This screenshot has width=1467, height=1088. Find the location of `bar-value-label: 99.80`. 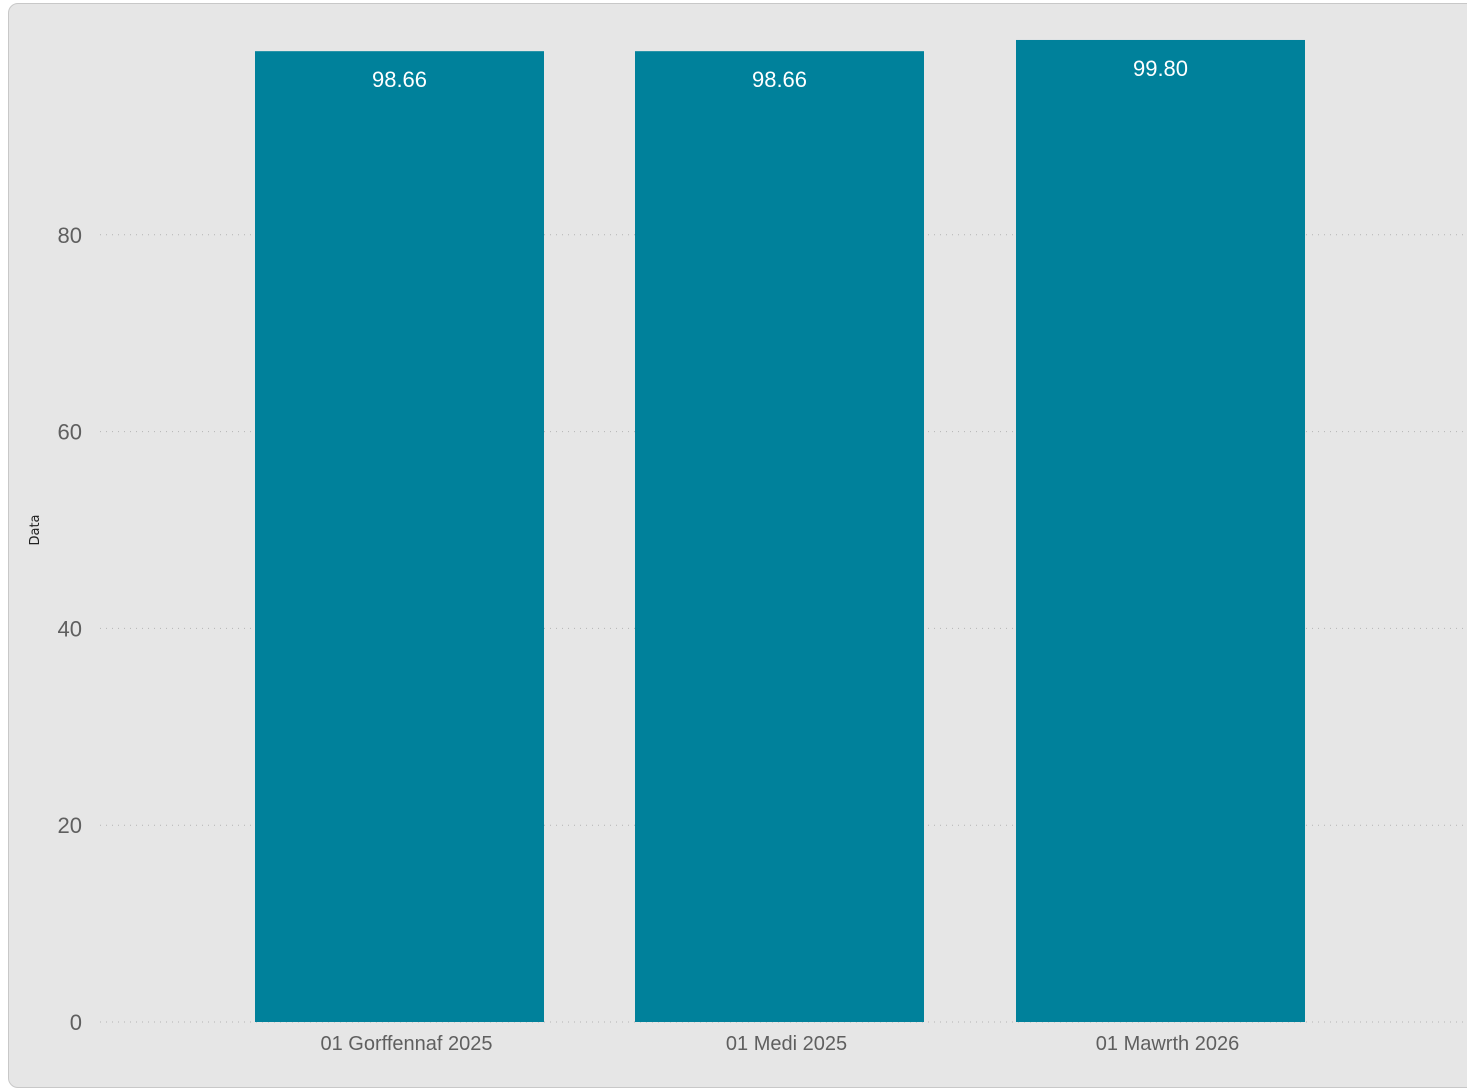

bar-value-label: 99.80 is located at coordinates (1160, 68).